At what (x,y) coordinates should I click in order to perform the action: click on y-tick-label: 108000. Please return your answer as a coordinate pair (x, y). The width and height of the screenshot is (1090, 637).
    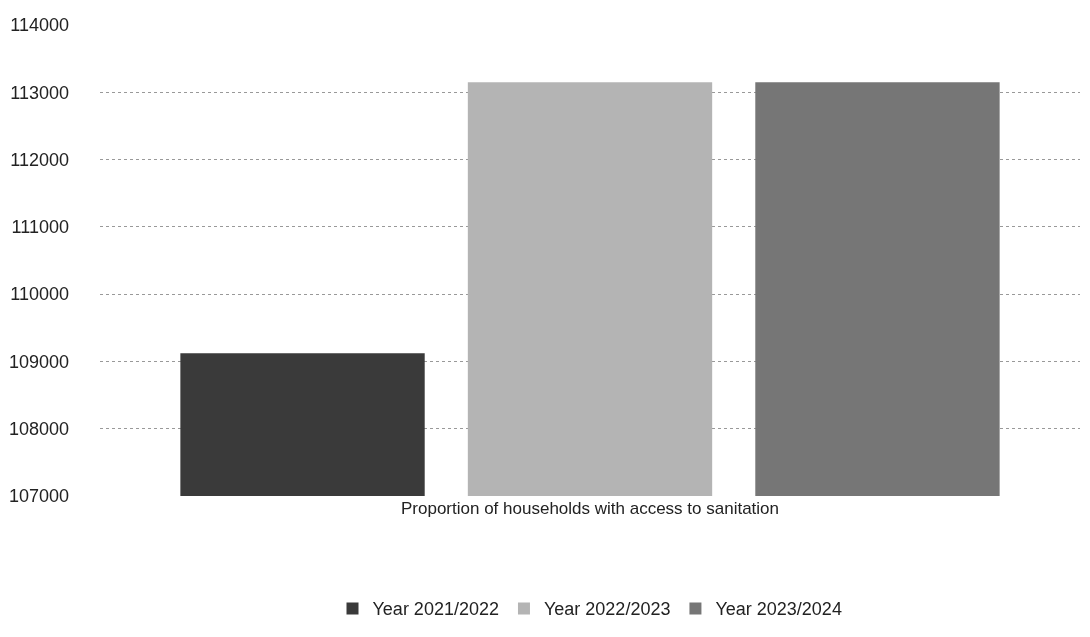
    Looking at the image, I should click on (38, 429).